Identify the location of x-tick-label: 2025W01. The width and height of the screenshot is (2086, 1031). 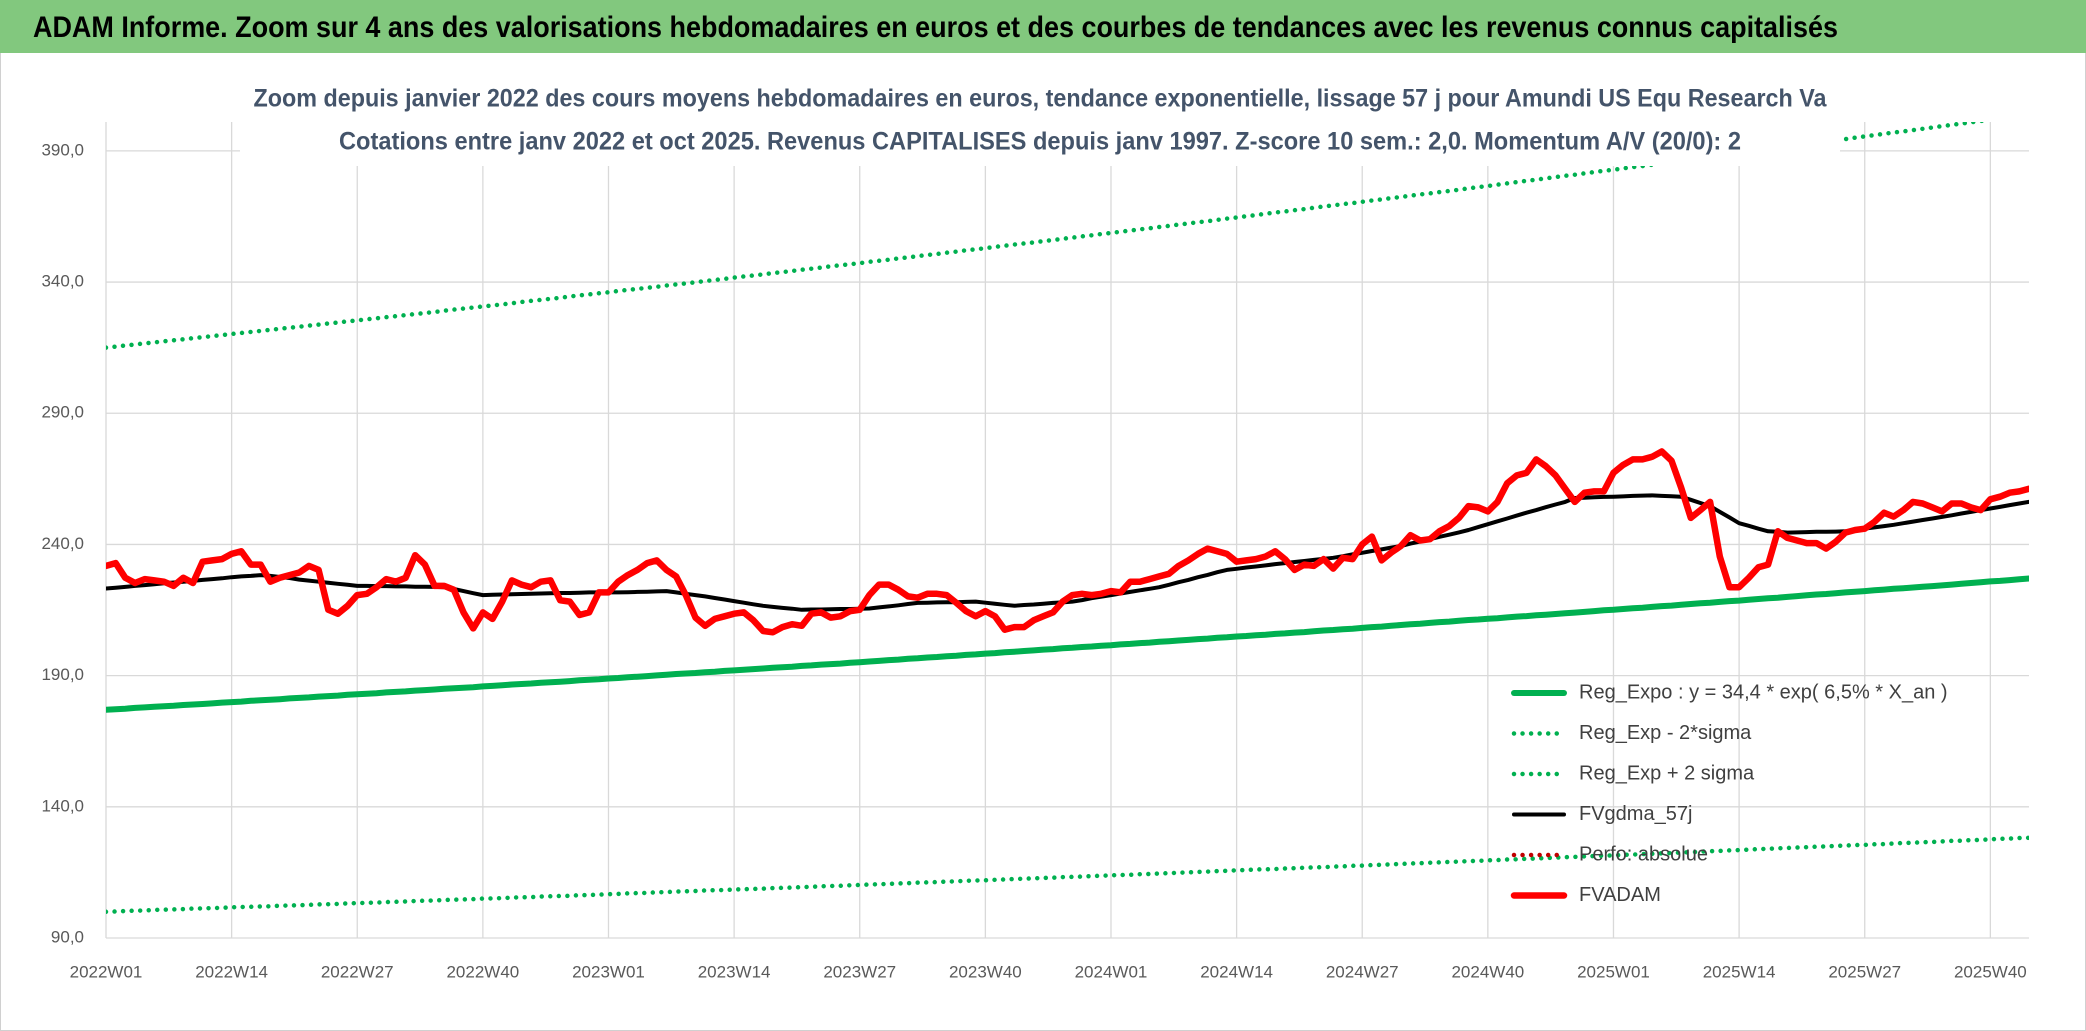
(1613, 971).